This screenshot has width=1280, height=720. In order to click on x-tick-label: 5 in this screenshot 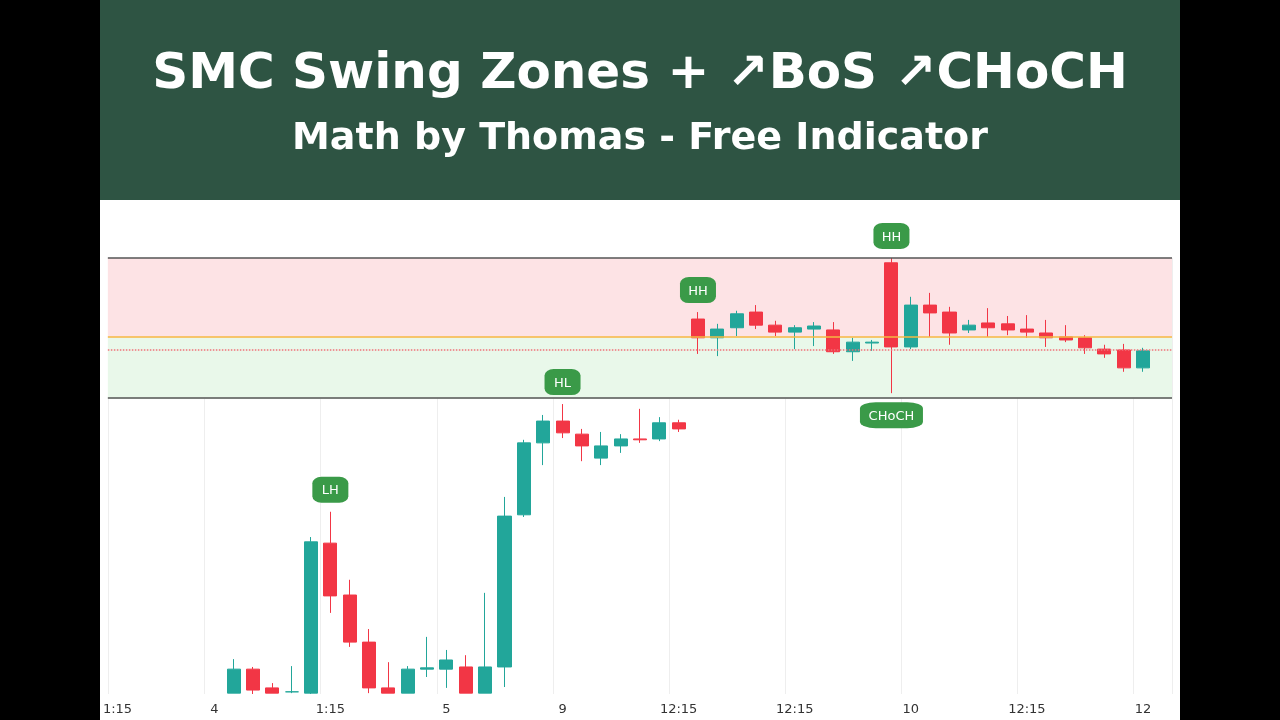, I will do `click(446, 708)`.